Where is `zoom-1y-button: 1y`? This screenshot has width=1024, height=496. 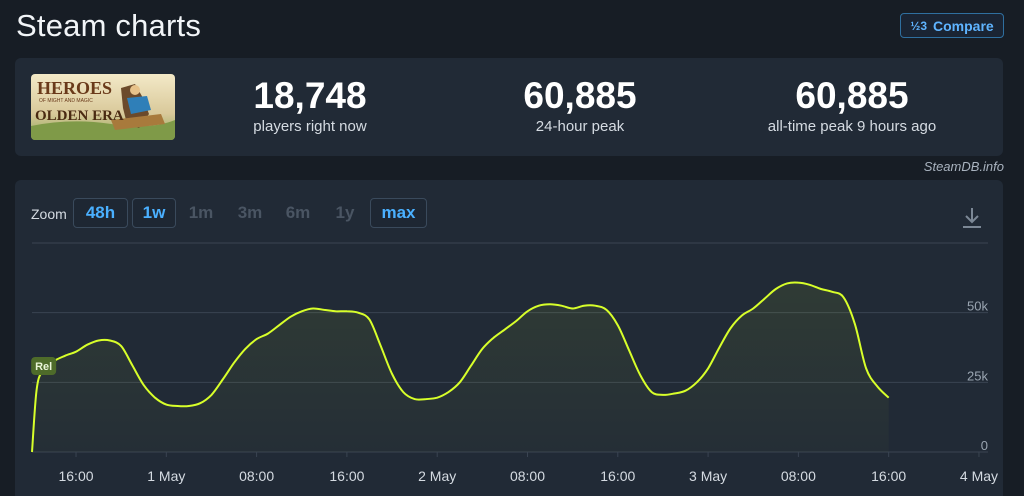
zoom-1y-button: 1y is located at coordinates (345, 212).